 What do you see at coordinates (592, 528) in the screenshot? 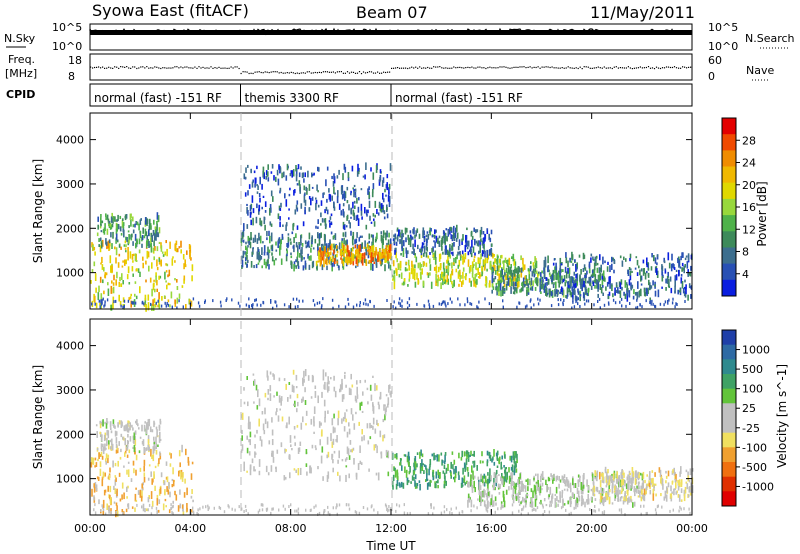
I see `xtick-label: 20:00` at bounding box center [592, 528].